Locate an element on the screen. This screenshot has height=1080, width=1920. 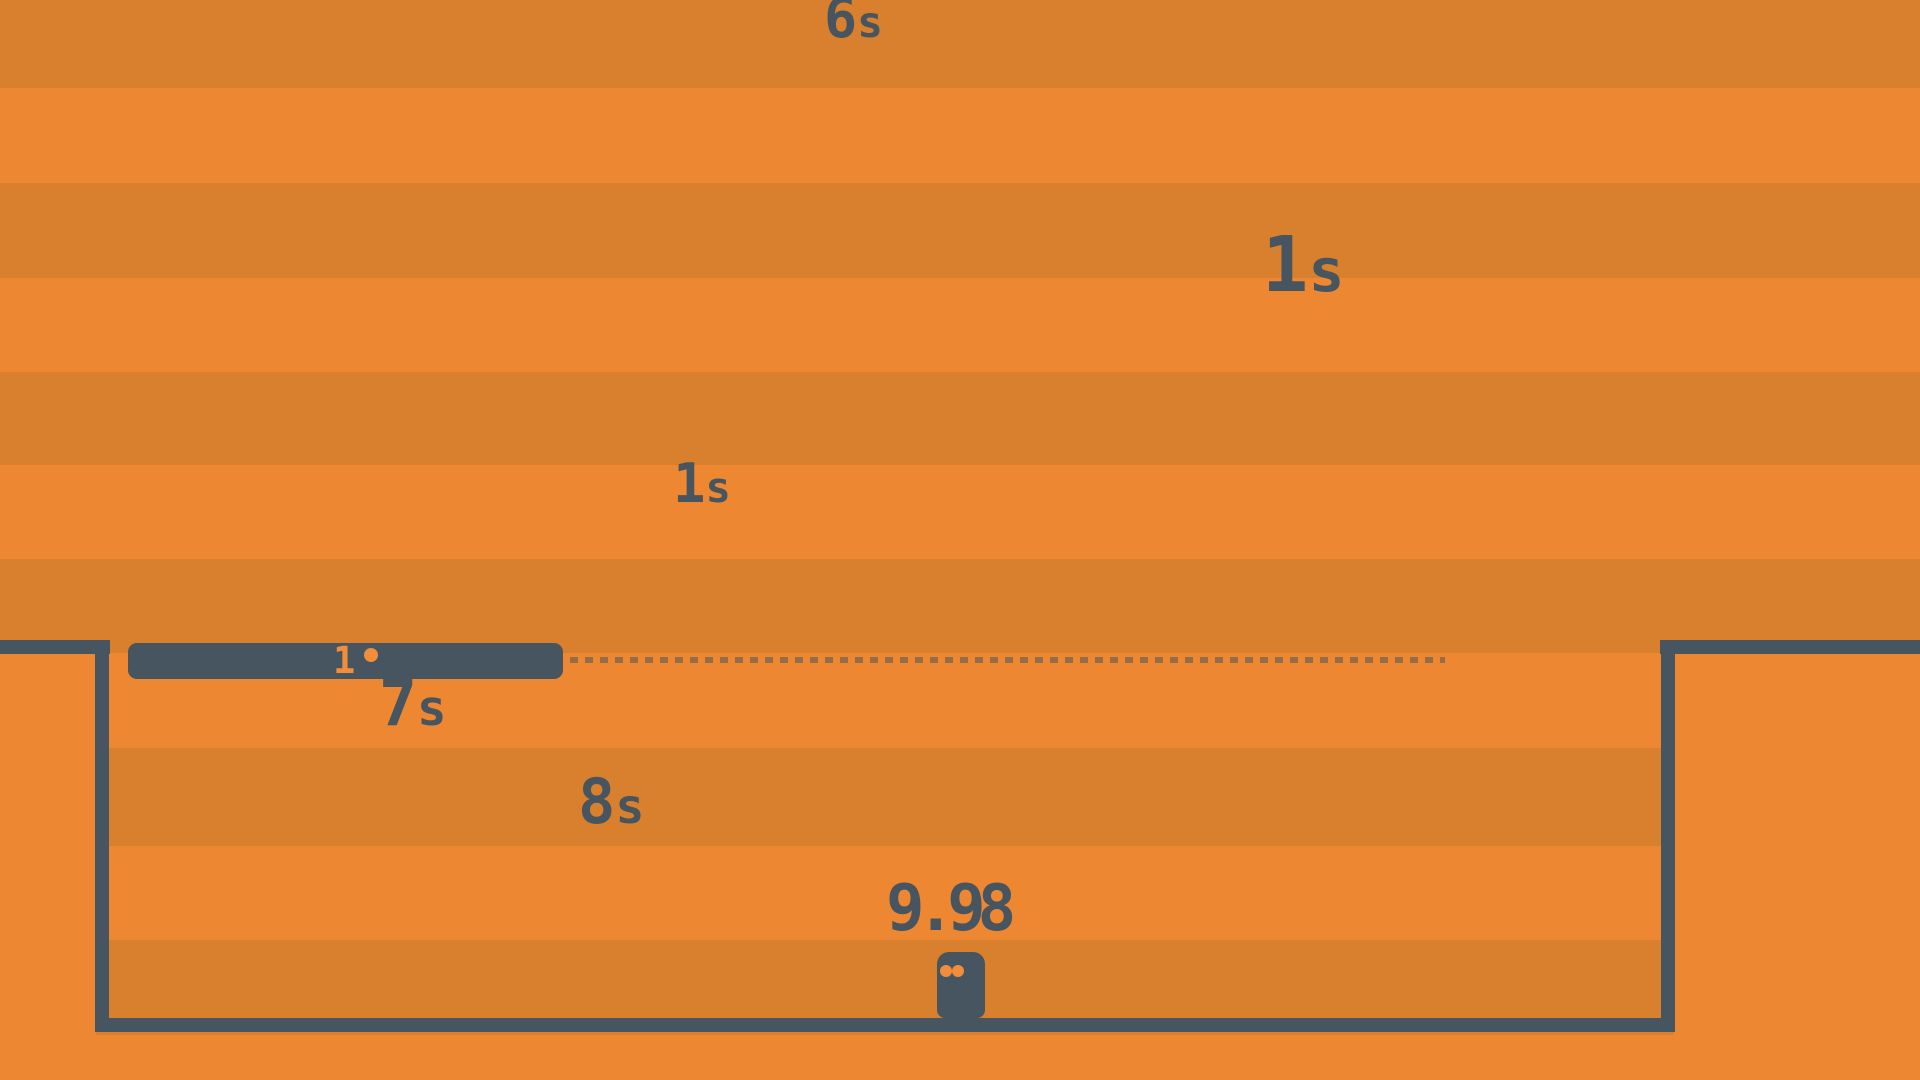
timer-label-lower-left: 8s is located at coordinates (611, 802).